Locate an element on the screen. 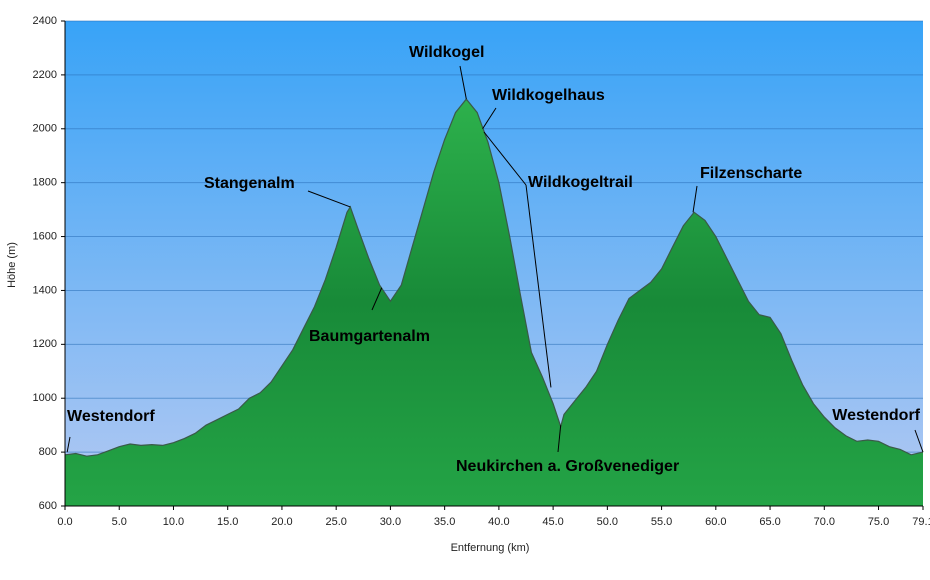  x-tick-label: 15.0 is located at coordinates (227, 522).